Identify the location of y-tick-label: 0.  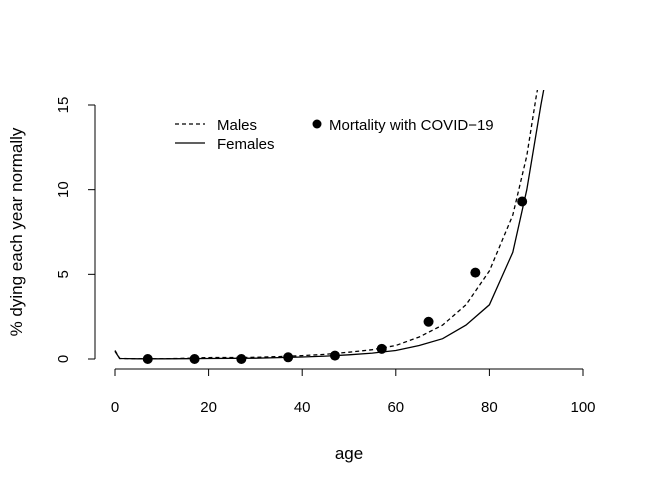
(63, 359).